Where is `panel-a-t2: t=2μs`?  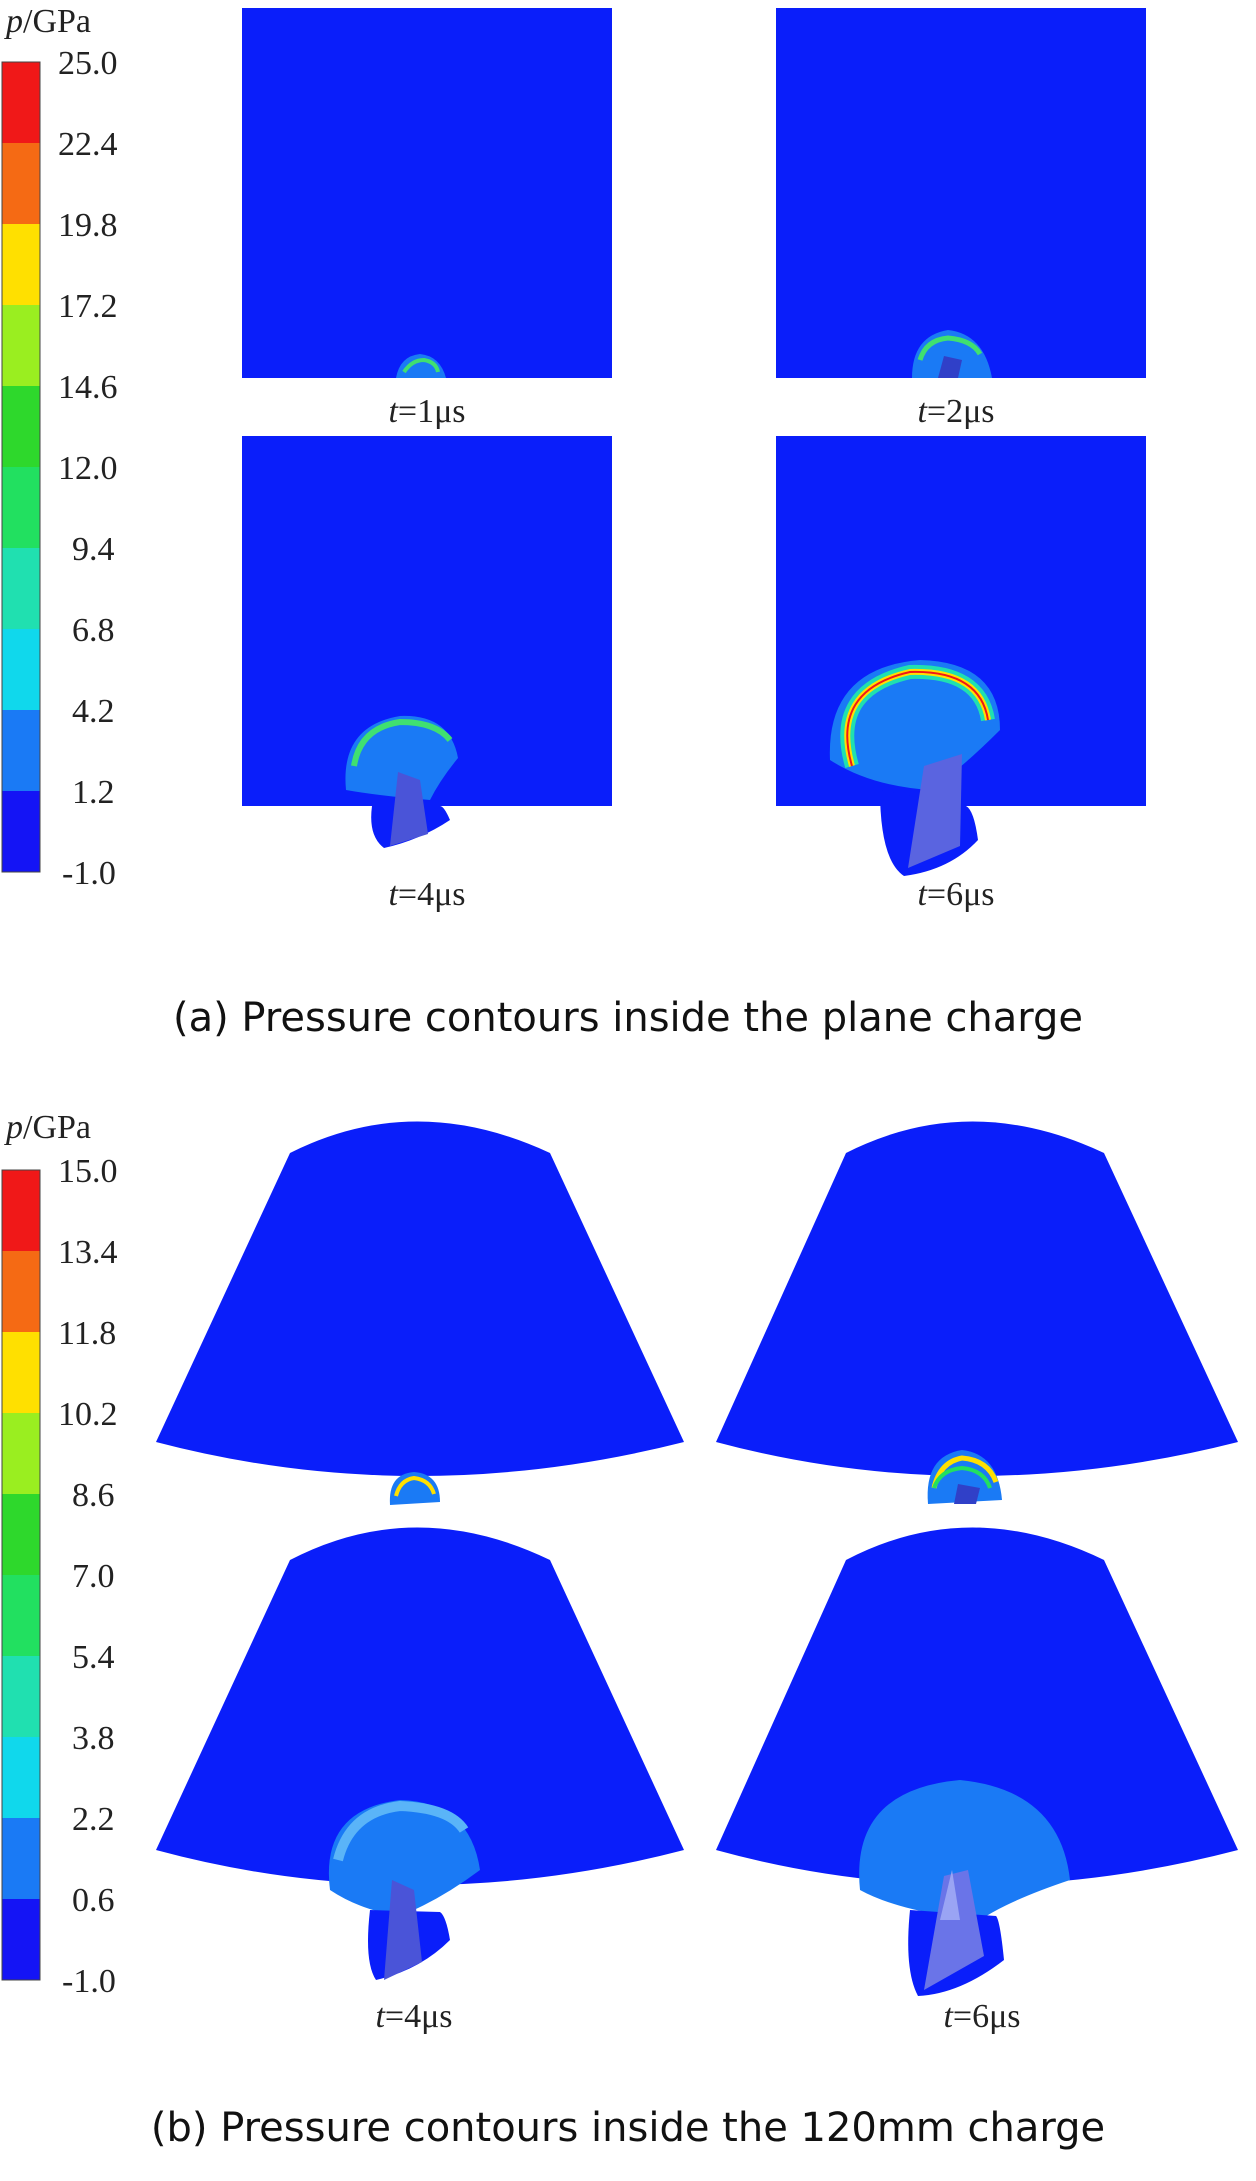
panel-a-t2: t=2μs is located at coordinates (961, 219).